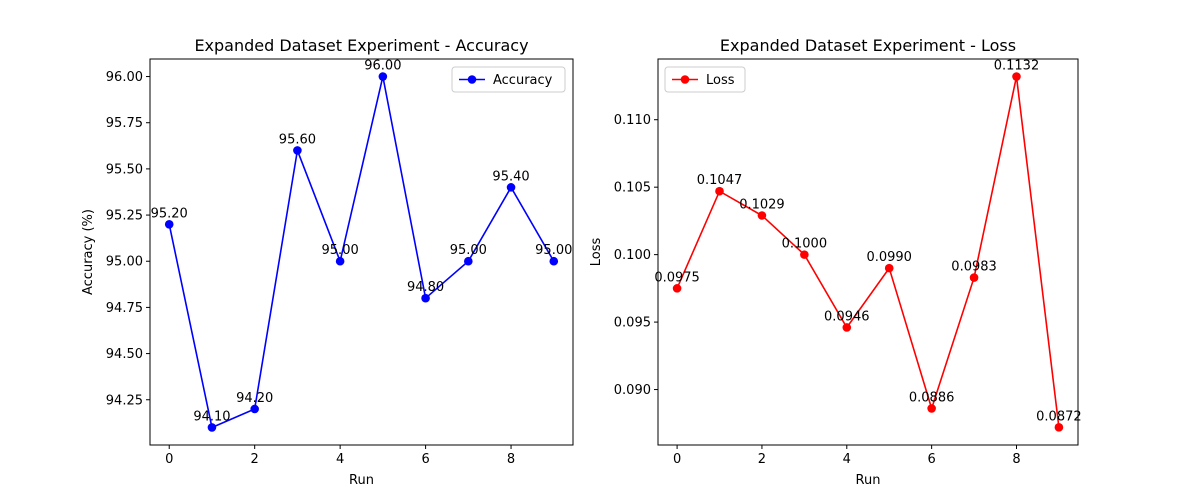 Image resolution: width=1200 pixels, height=500 pixels. What do you see at coordinates (1059, 416) in the screenshot?
I see `data-label: 0.0872` at bounding box center [1059, 416].